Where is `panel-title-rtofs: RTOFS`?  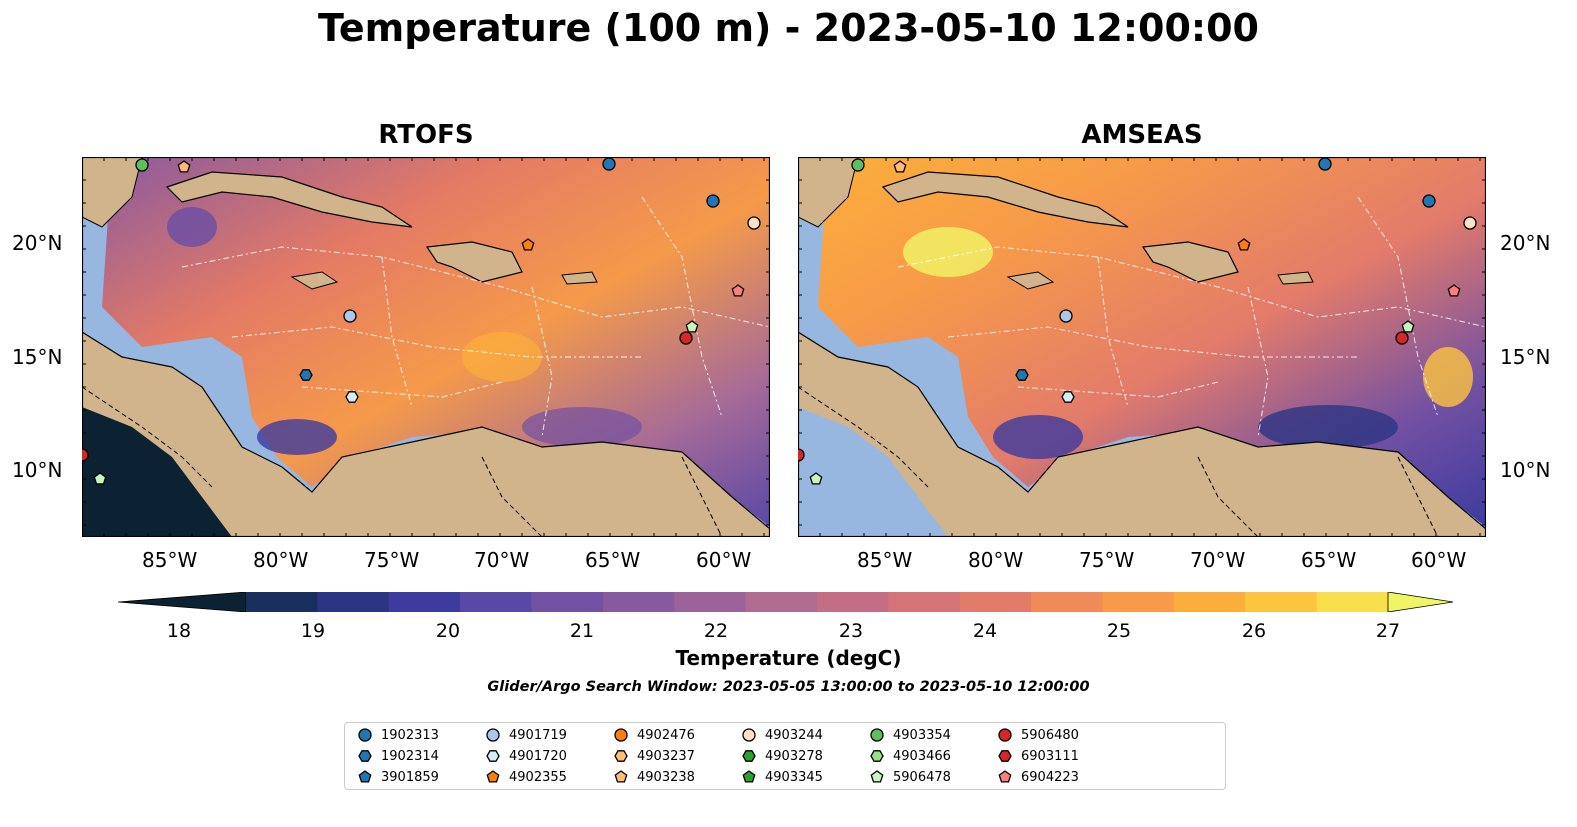
panel-title-rtofs: RTOFS is located at coordinates (426, 135).